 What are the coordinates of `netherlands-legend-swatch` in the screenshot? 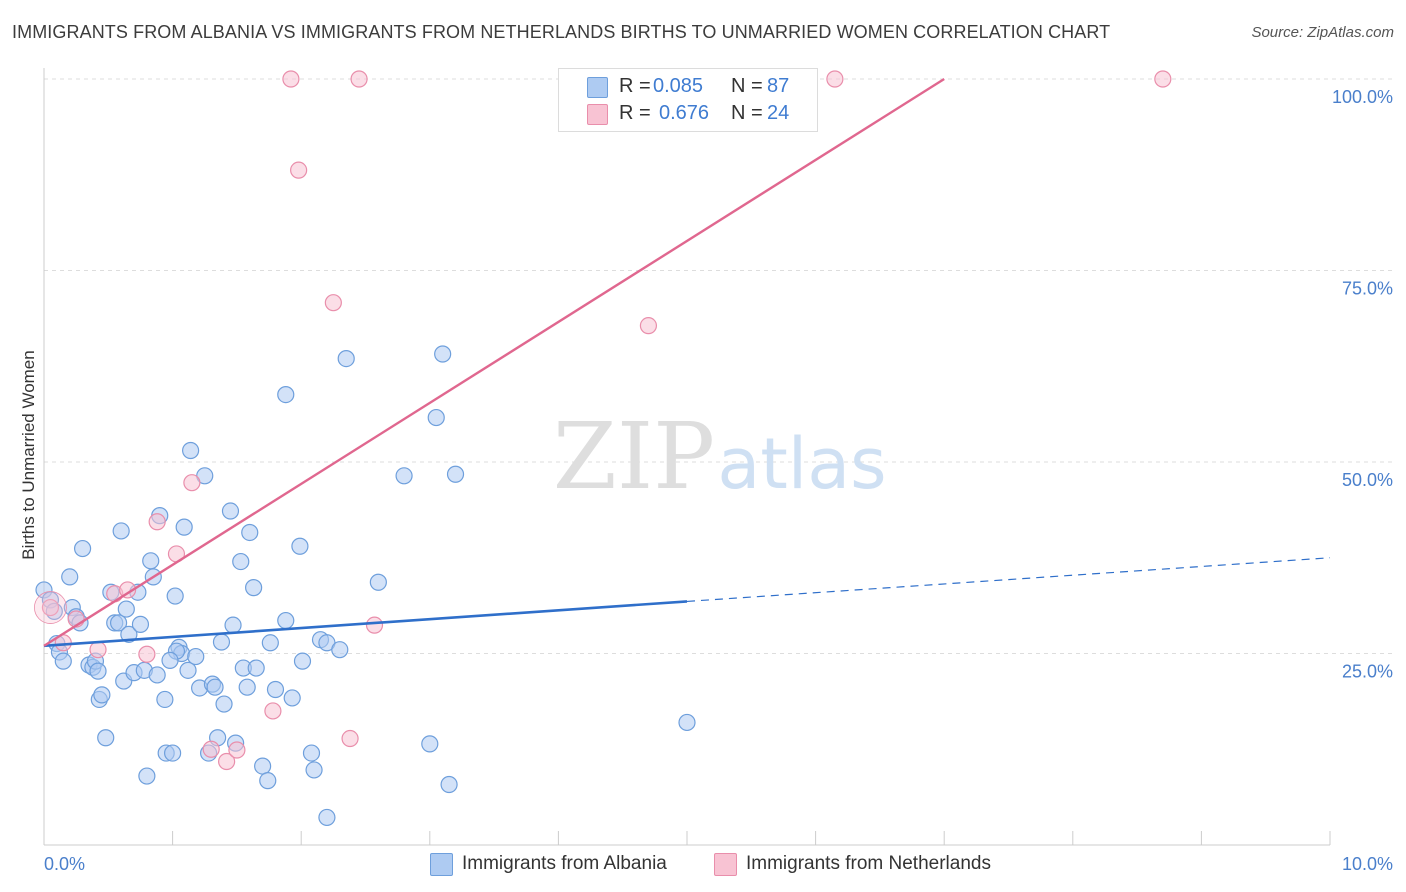 It's located at (725, 864).